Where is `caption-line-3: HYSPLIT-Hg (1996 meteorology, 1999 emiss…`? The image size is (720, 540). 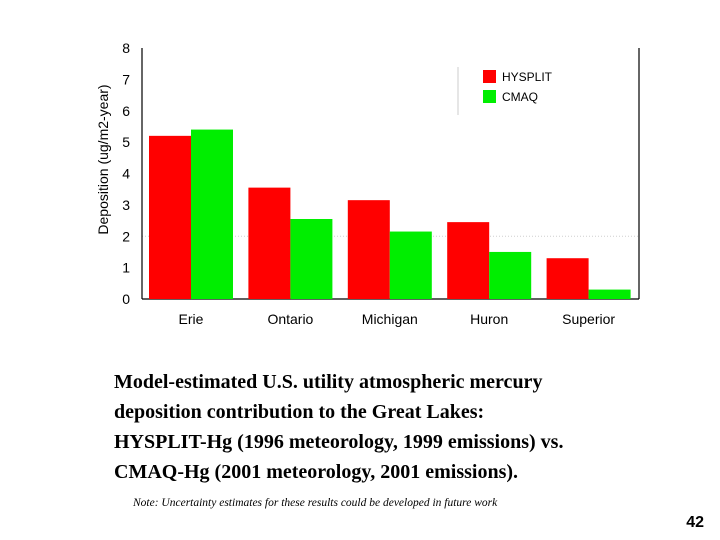 caption-line-3: HYSPLIT-Hg (1996 meteorology, 1999 emiss… is located at coordinates (339, 442).